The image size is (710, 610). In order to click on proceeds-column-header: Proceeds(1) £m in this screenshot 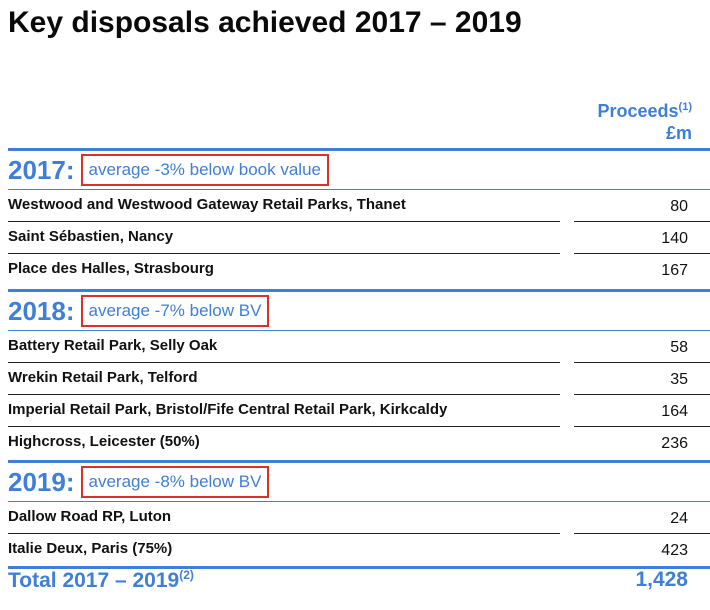, I will do `click(627, 120)`.